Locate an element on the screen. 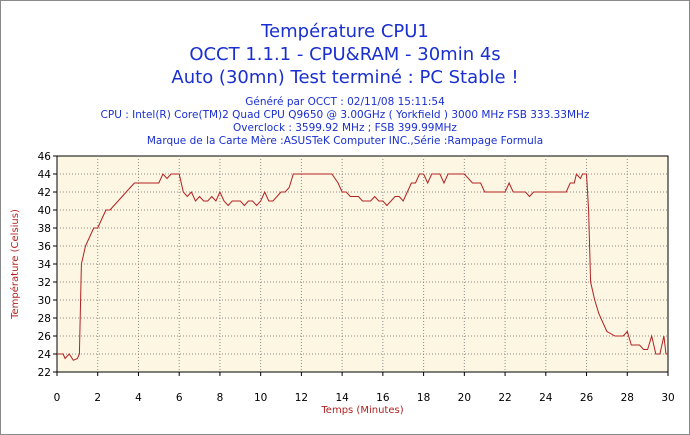 The height and width of the screenshot is (435, 690). x-axis: 0 2 4 6 8 10 12 14 16 18 20 22 24 26 28 30 is located at coordinates (364, 388).